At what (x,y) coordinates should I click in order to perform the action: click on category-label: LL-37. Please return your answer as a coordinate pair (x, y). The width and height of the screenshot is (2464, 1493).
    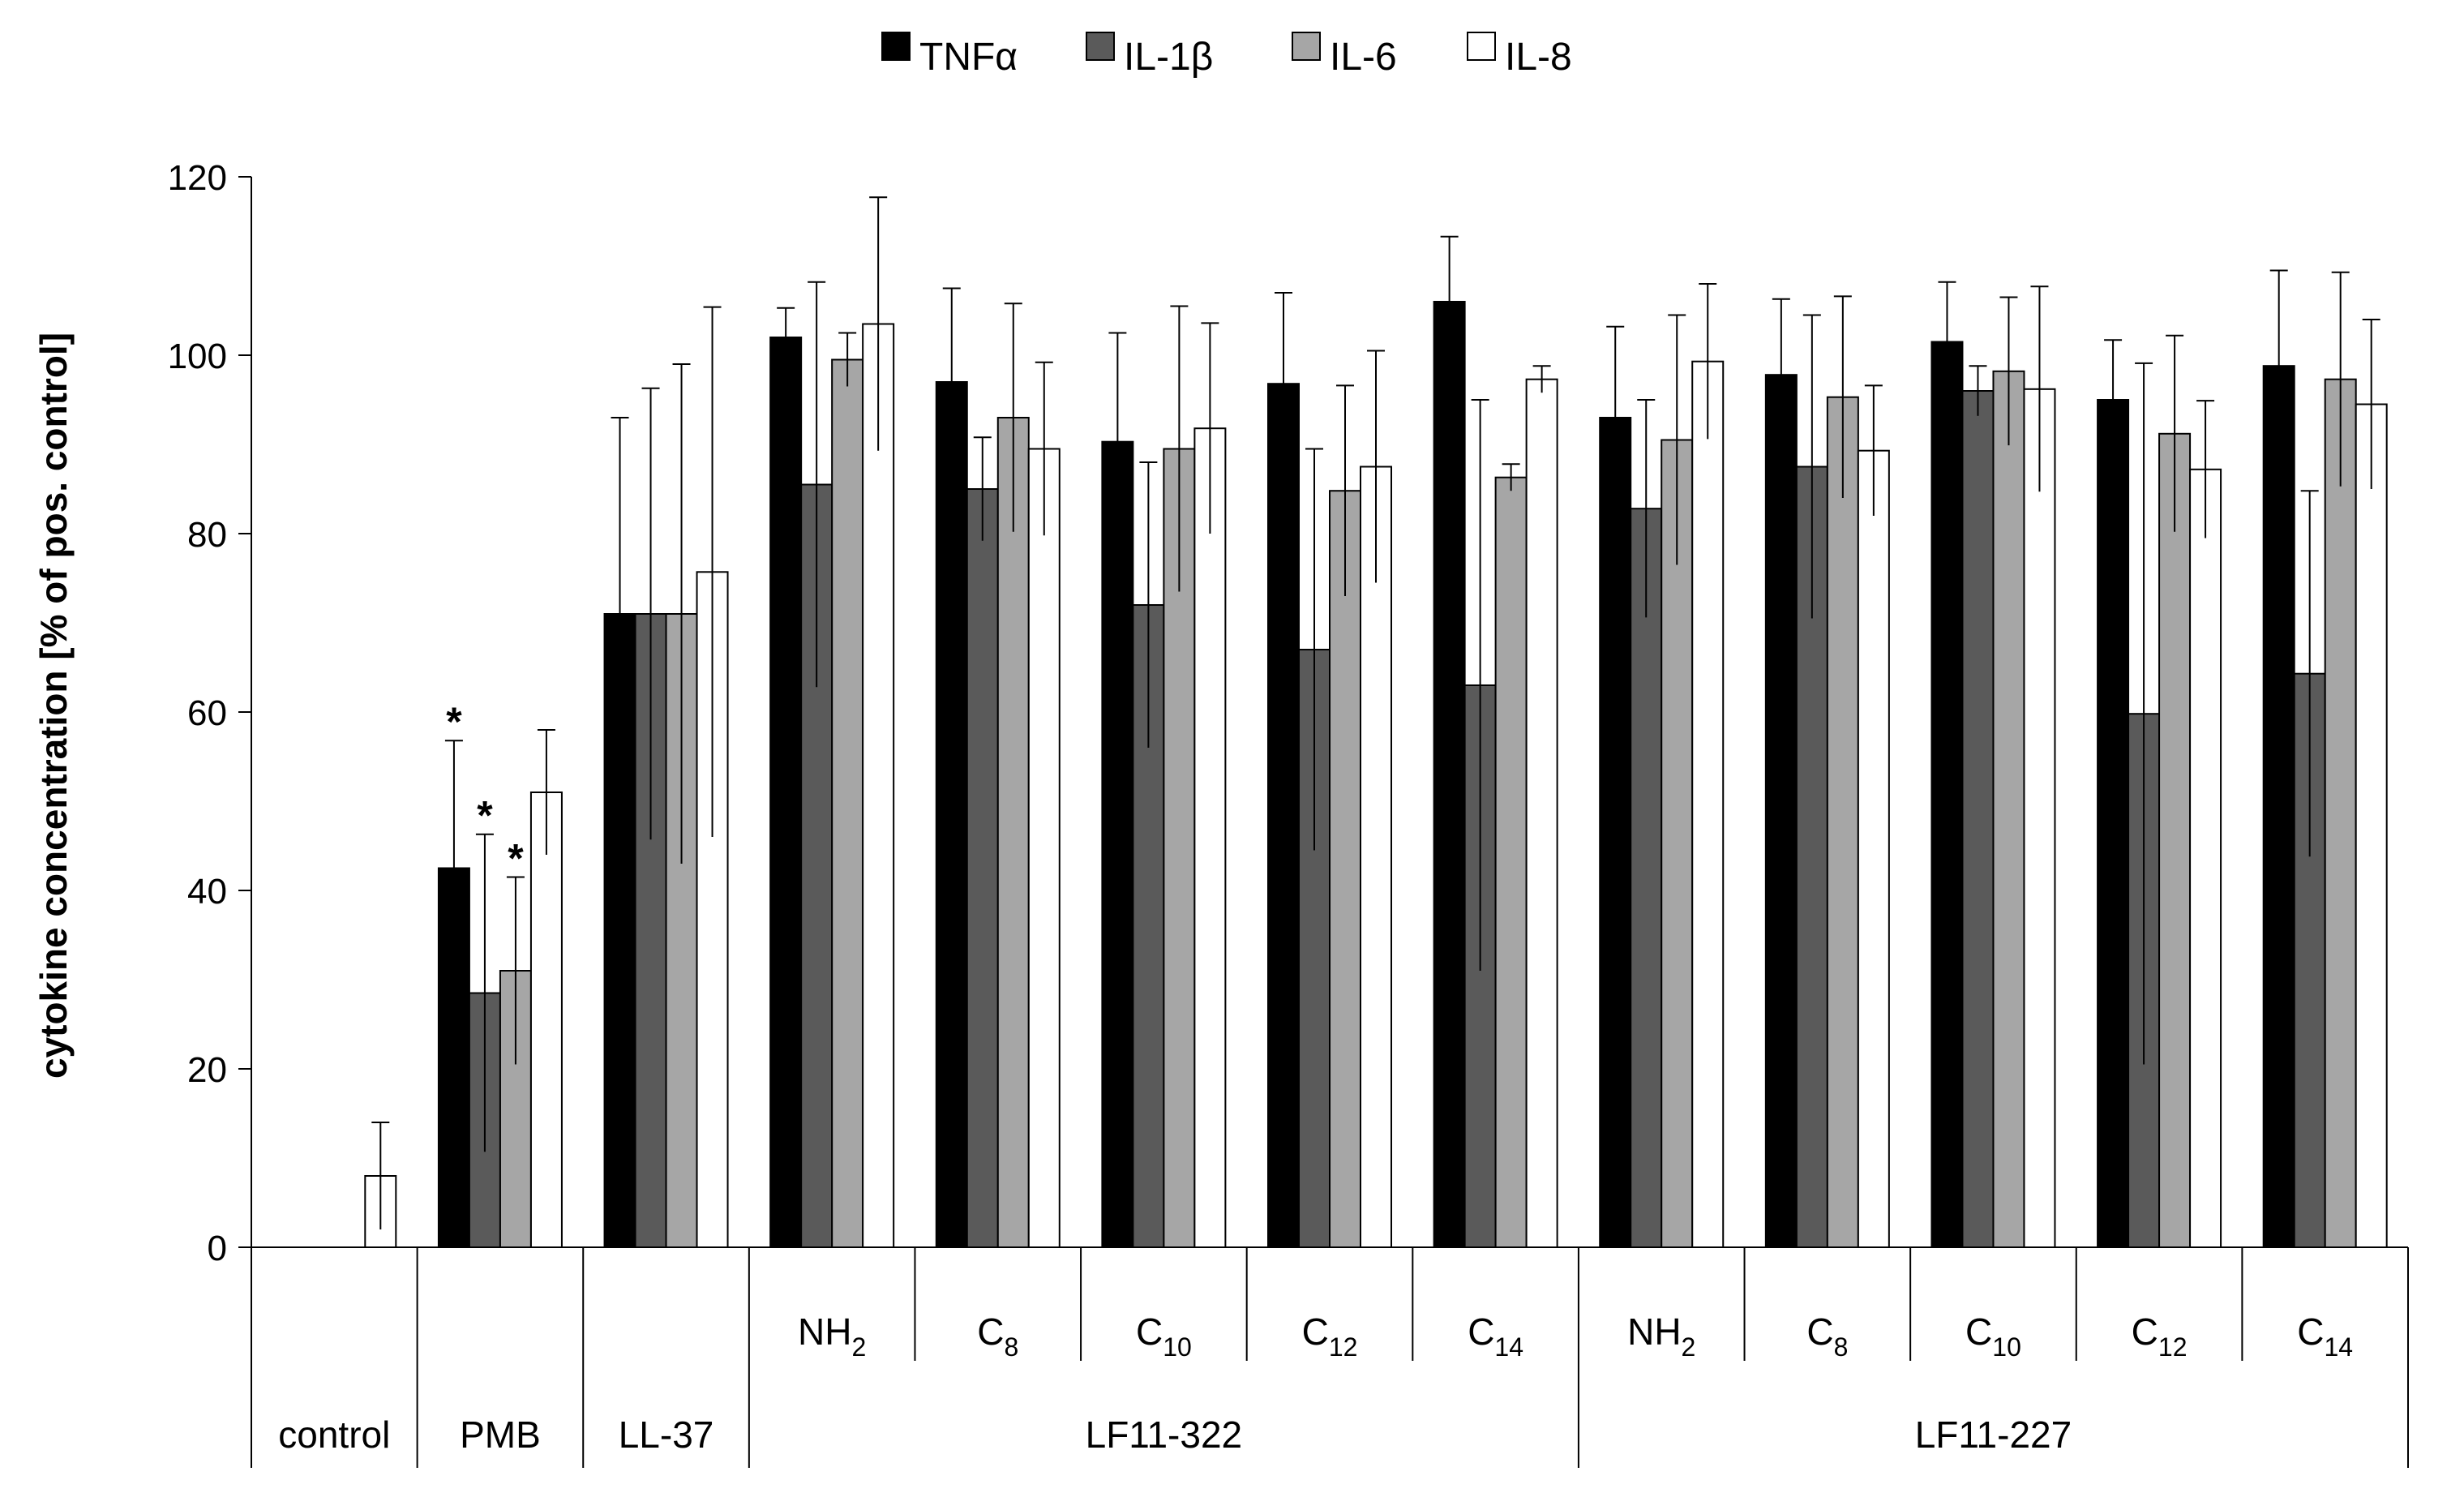
    Looking at the image, I should click on (666, 1435).